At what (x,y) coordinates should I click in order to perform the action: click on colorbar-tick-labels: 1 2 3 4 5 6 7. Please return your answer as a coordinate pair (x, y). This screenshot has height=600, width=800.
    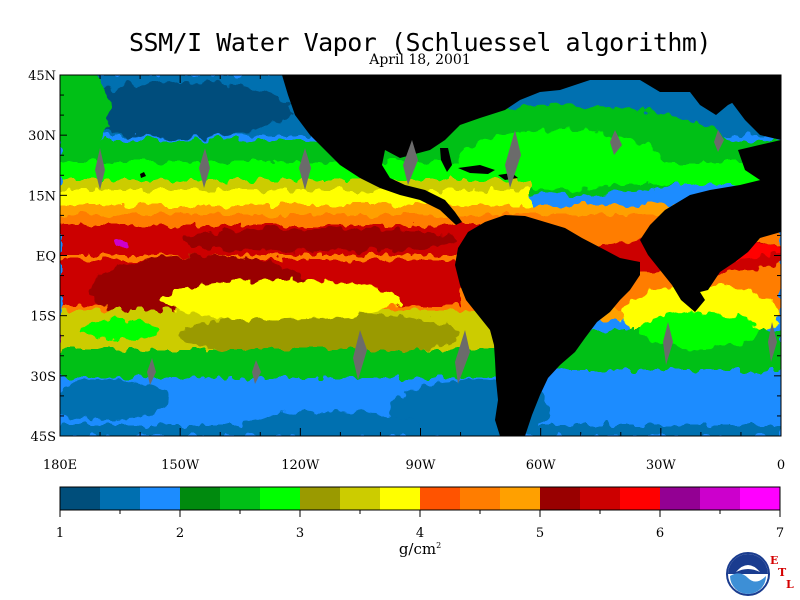
    Looking at the image, I should click on (420, 533).